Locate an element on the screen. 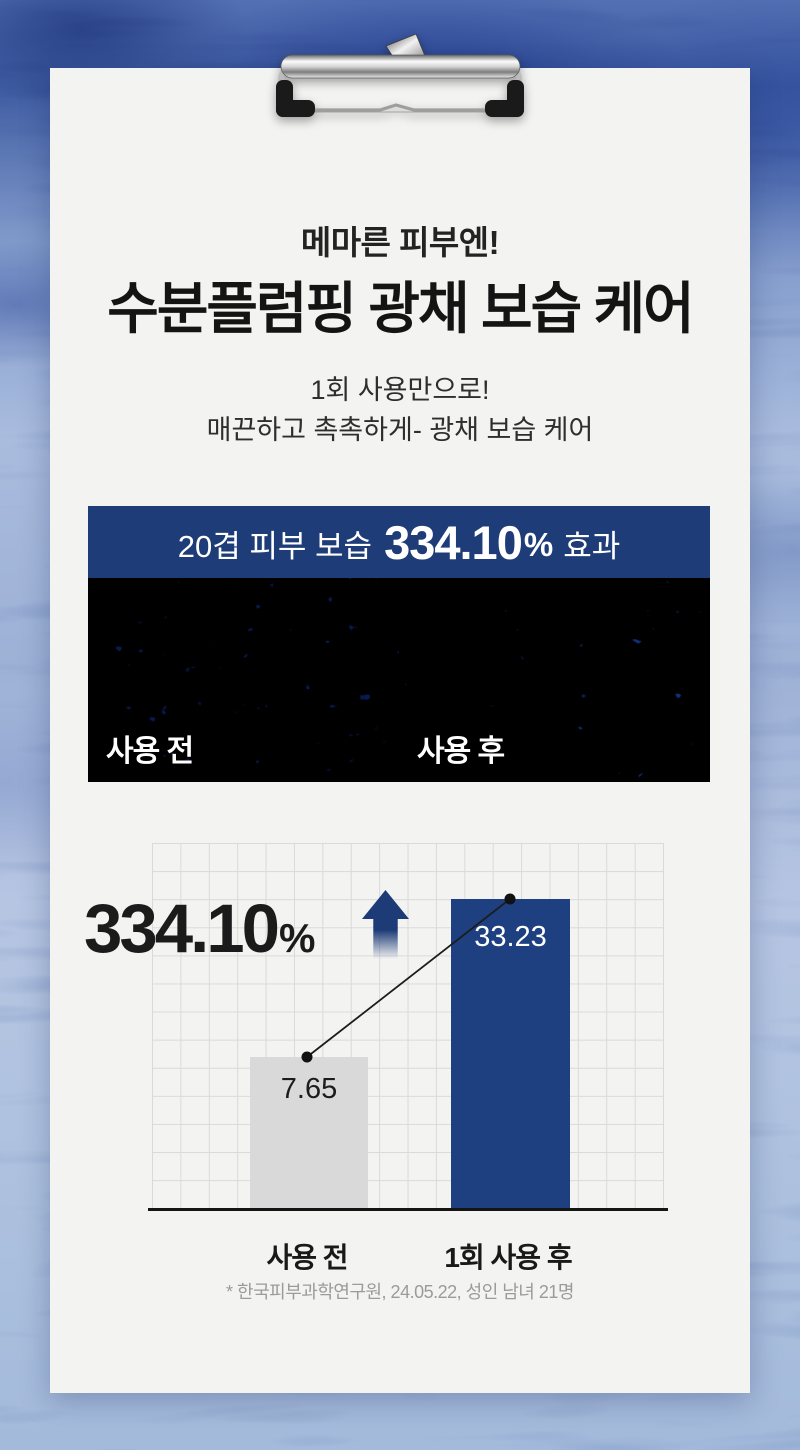 The height and width of the screenshot is (1450, 800). clip-bar is located at coordinates (400, 66).